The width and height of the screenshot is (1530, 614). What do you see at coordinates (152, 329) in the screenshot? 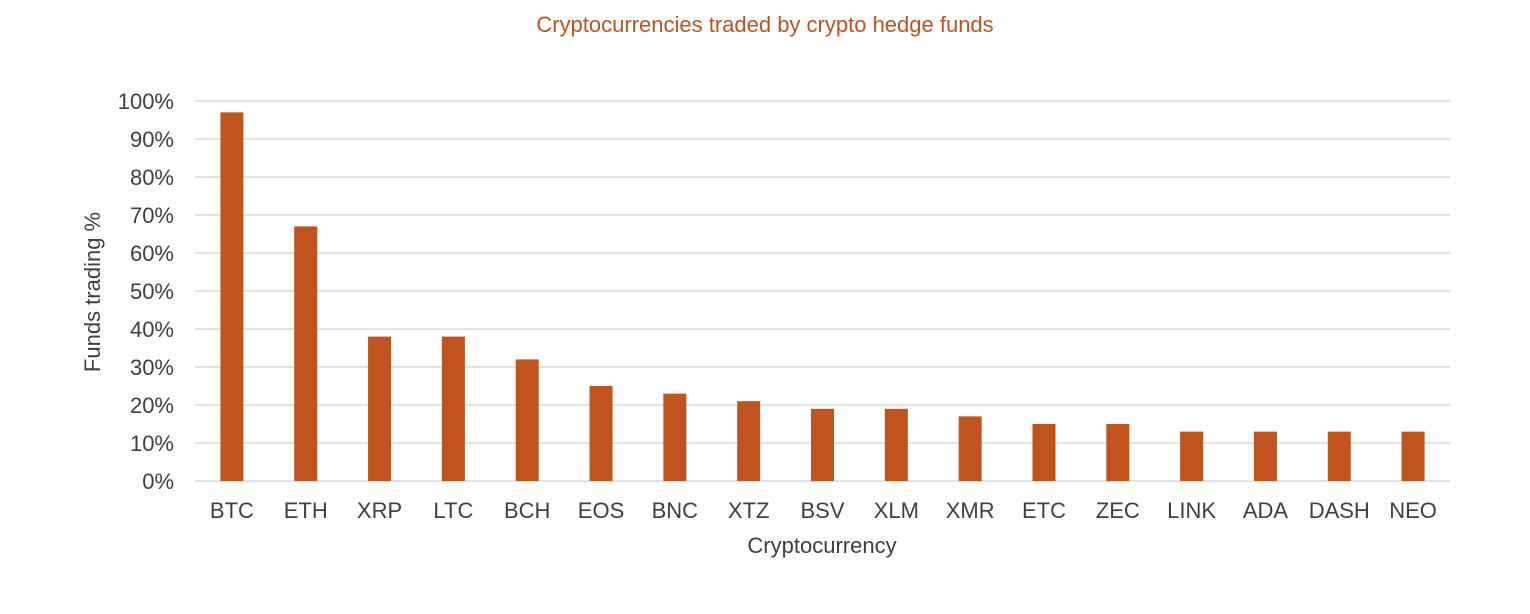
I see `y-tick-label: 40%` at bounding box center [152, 329].